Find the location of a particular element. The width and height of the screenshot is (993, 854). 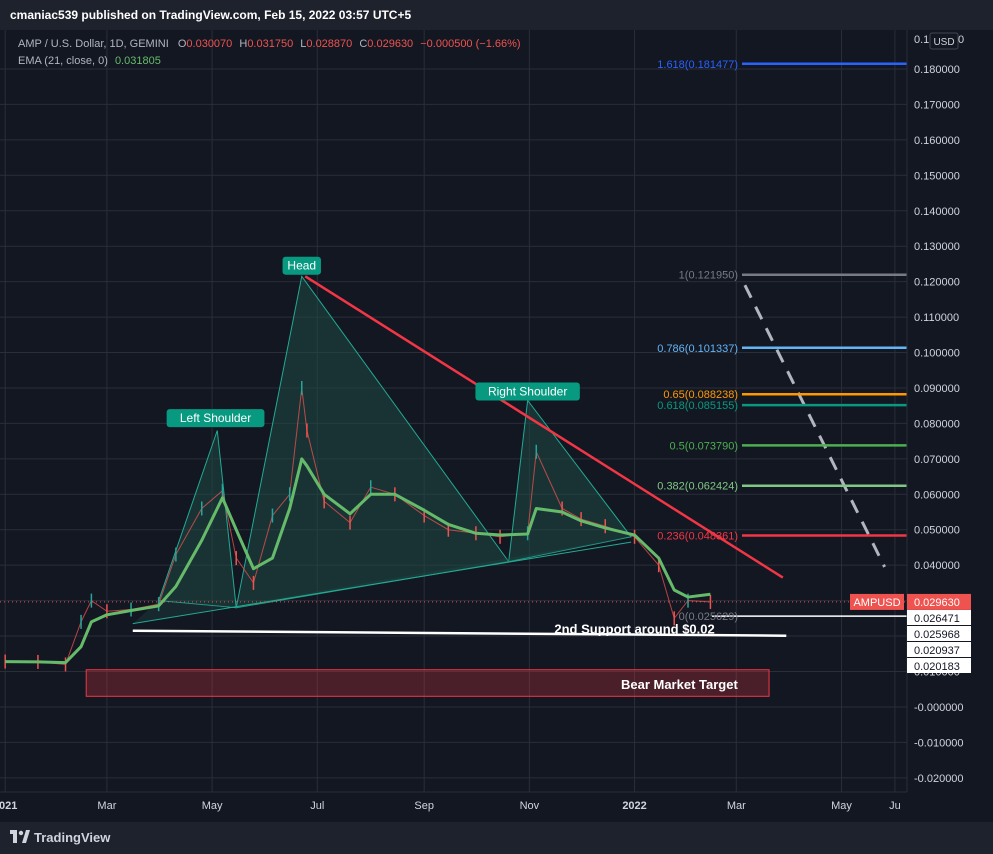

fib-level-label: 0.236(0.048361) is located at coordinates (697, 537).